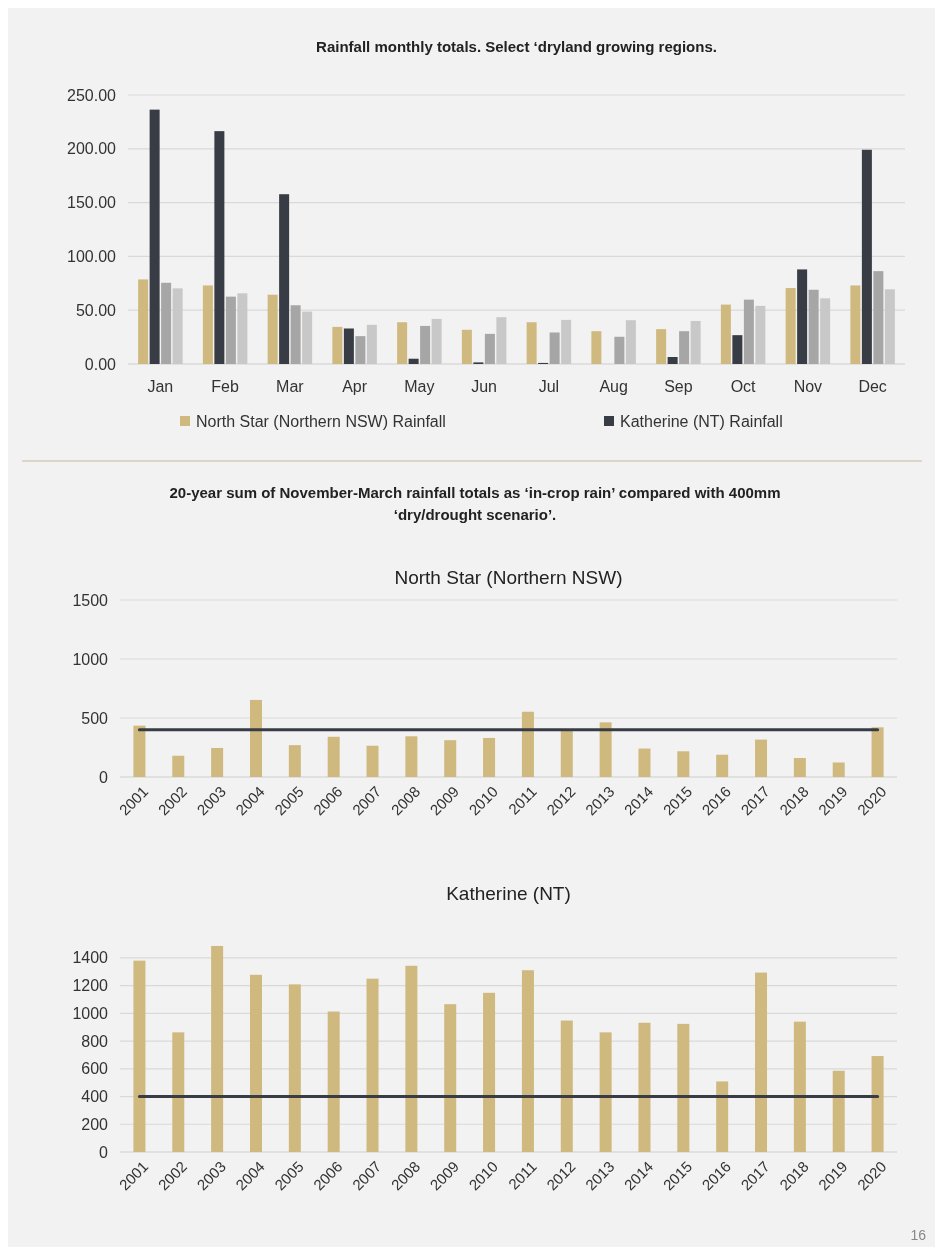  What do you see at coordinates (549, 386) in the screenshot?
I see `x-tick-label: Jul` at bounding box center [549, 386].